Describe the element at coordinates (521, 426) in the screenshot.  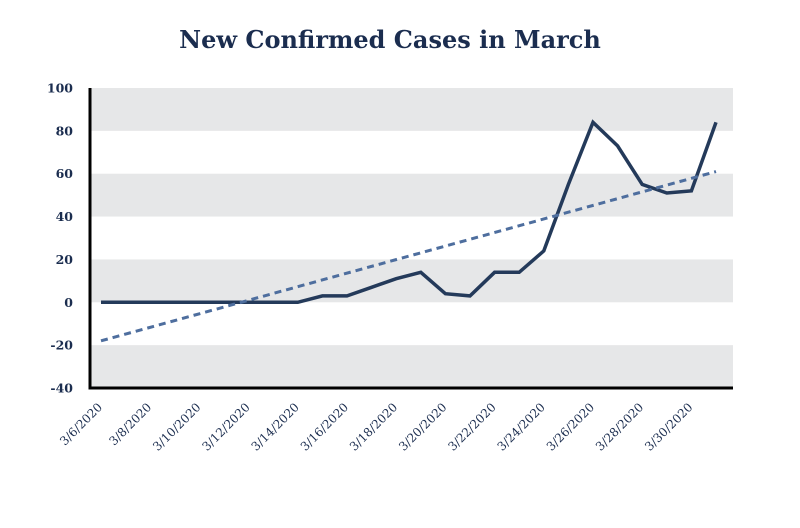
I see `x-tick-label: 3/24/2020` at that location.